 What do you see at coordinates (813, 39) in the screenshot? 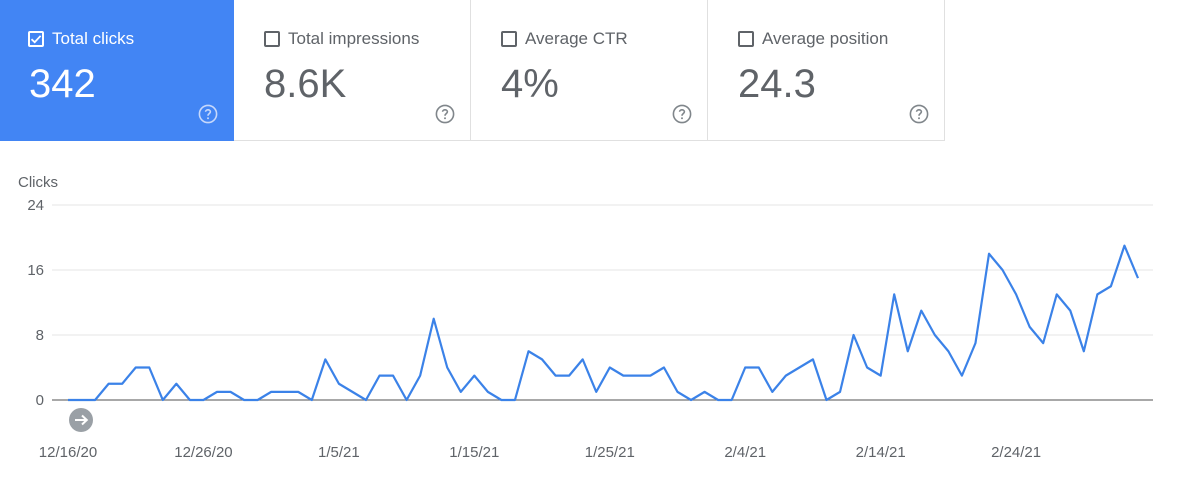
I see `metric-card-header: Average position` at bounding box center [813, 39].